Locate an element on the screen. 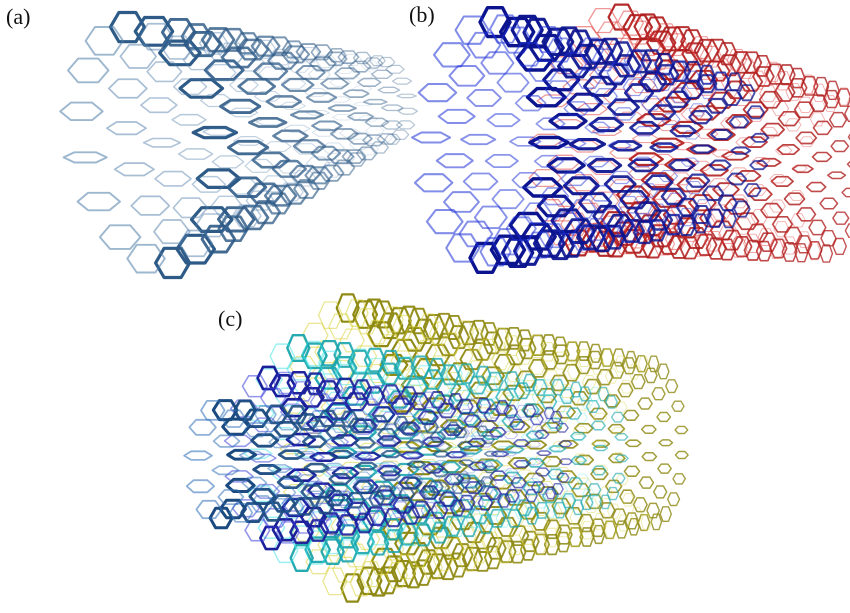 This screenshot has height=613, width=850. nanotube-layer3-c is located at coordinates (398, 458).